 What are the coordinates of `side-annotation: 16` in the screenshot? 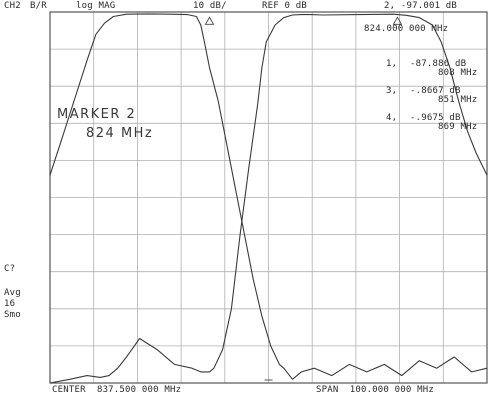 It's located at (10, 304).